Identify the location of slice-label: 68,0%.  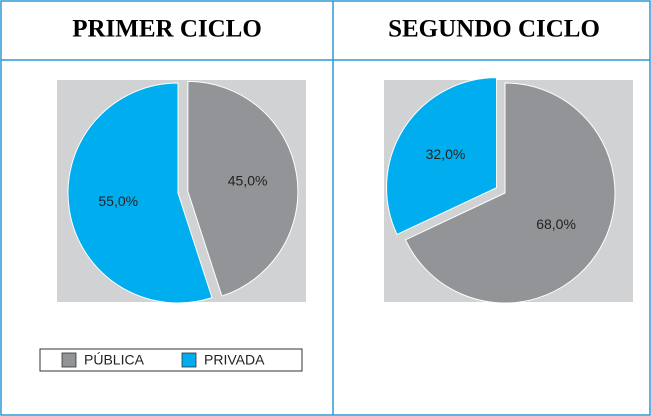
(556, 224).